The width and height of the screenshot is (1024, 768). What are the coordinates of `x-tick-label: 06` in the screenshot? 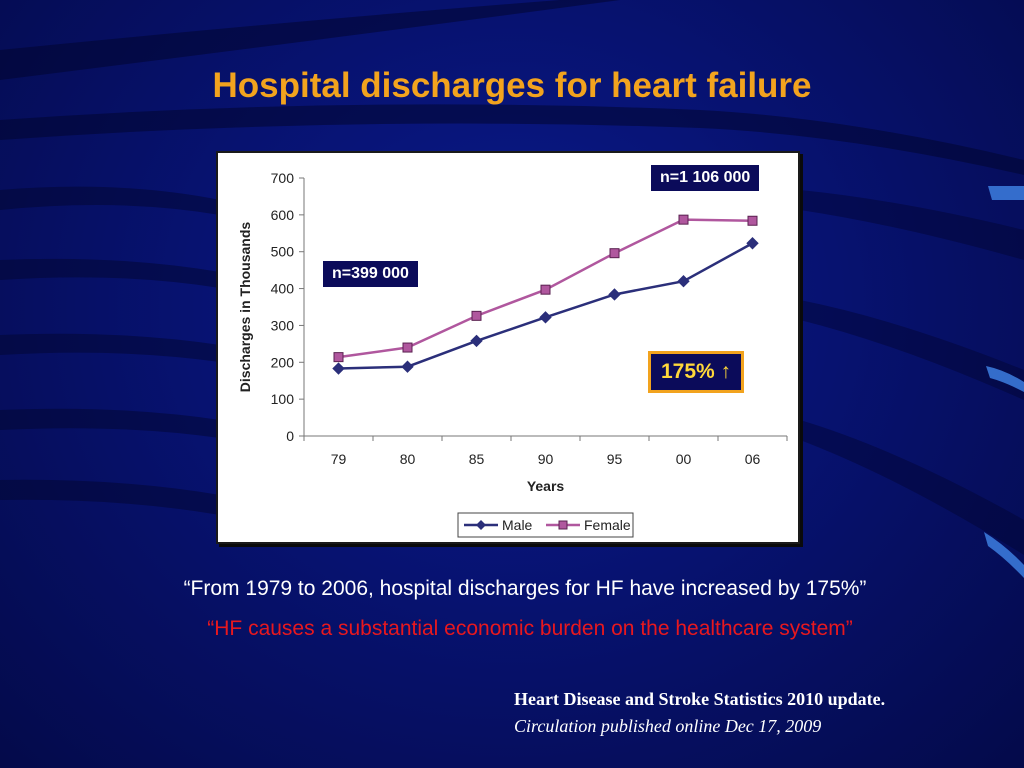 It's located at (753, 459).